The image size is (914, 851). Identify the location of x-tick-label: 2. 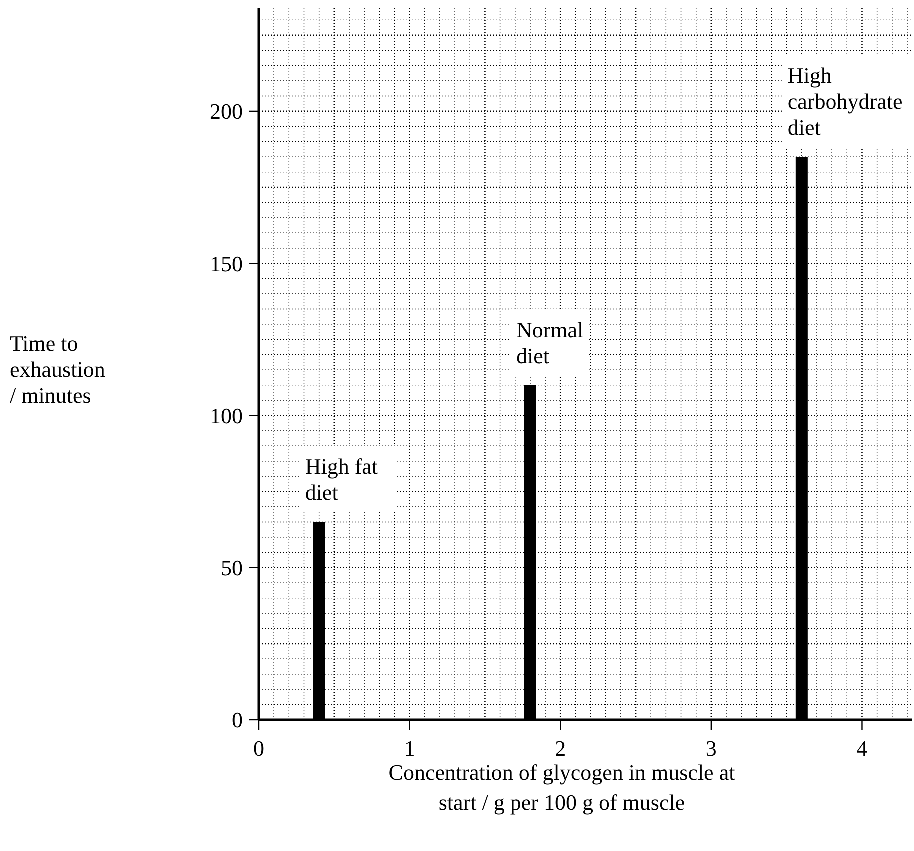
(560, 748).